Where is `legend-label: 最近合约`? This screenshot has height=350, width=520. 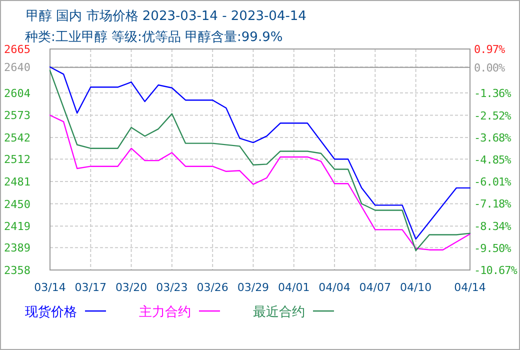 legend-label: 最近合约 is located at coordinates (279, 312).